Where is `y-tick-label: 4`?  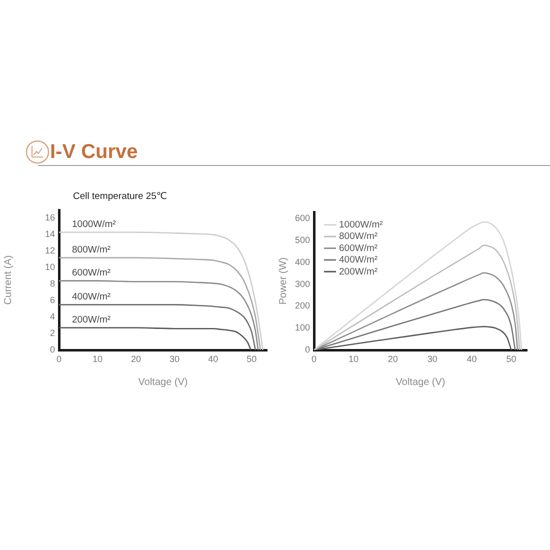 y-tick-label: 4 is located at coordinates (52, 317).